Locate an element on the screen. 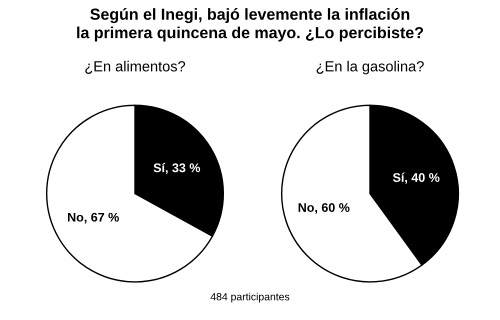 The width and height of the screenshot is (500, 320). slice-label: Sí, 40 % is located at coordinates (416, 178).